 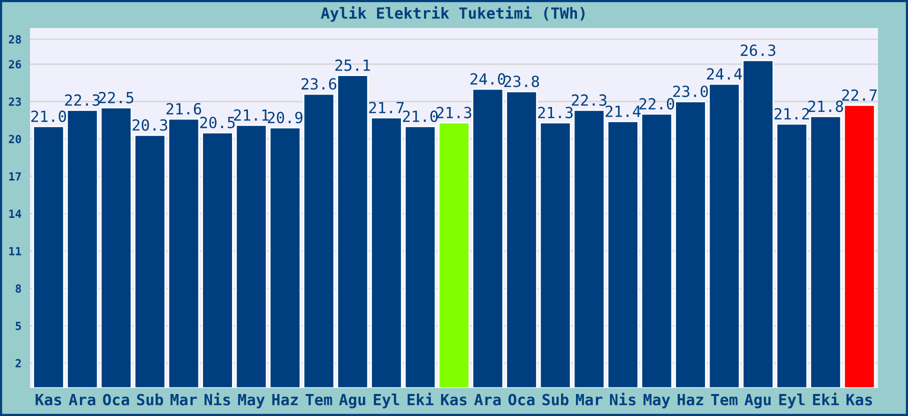 I want to click on data-label: 22.5, so click(x=116, y=98).